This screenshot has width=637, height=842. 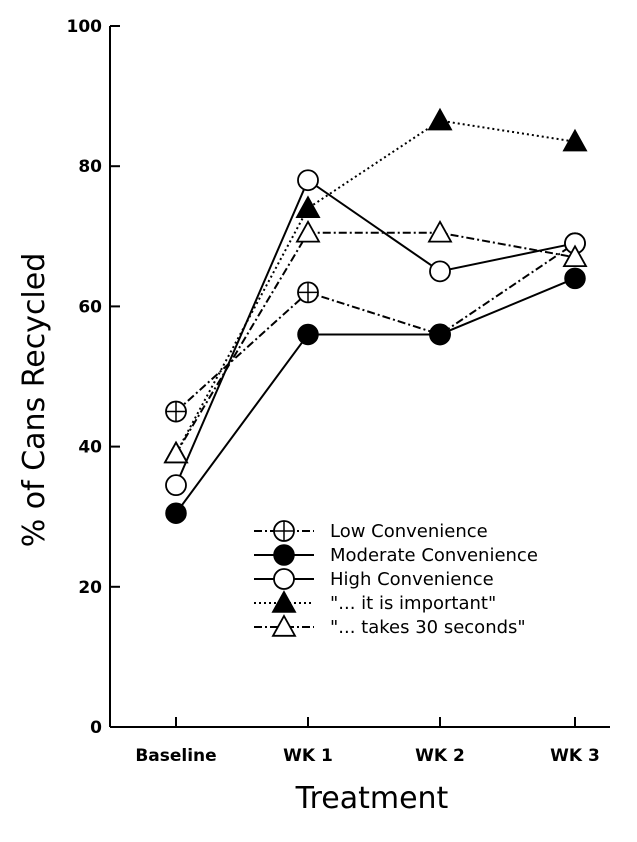 I want to click on legend-label: "... takes 30 seconds", so click(x=428, y=627).